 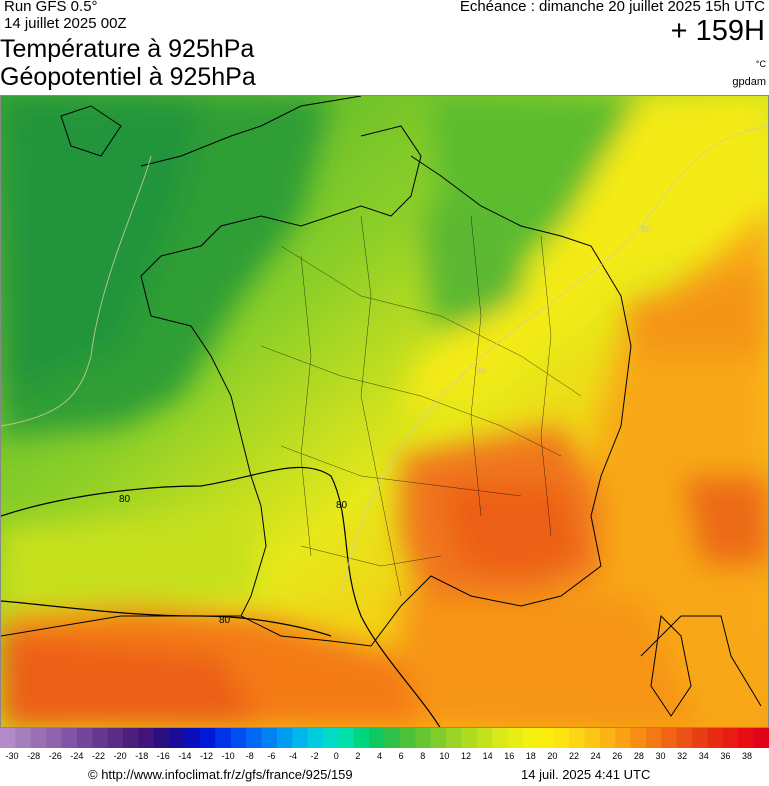 What do you see at coordinates (55, 756) in the screenshot?
I see `colorbar-tick: -26` at bounding box center [55, 756].